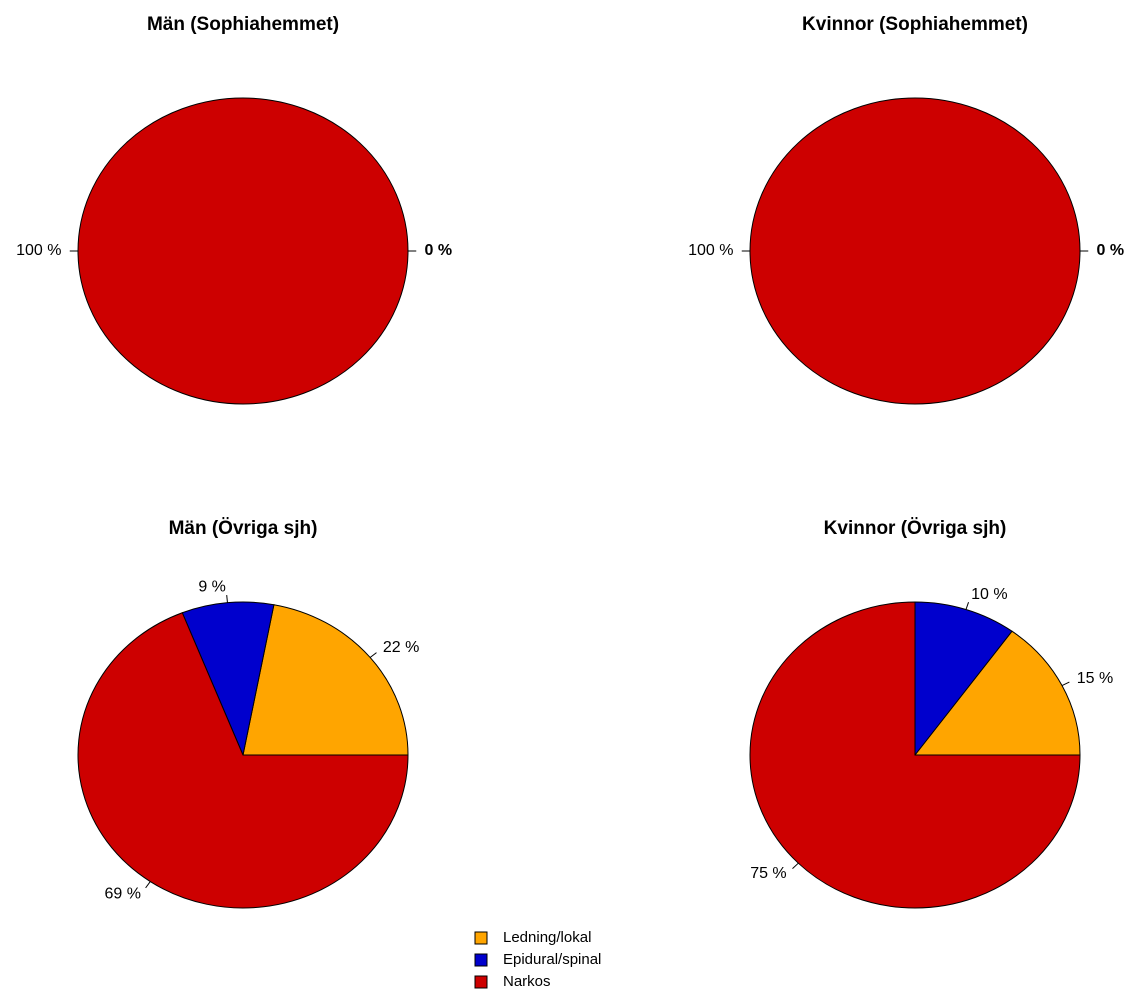  I want to click on pie-percent-label: 15 %, so click(1095, 678).